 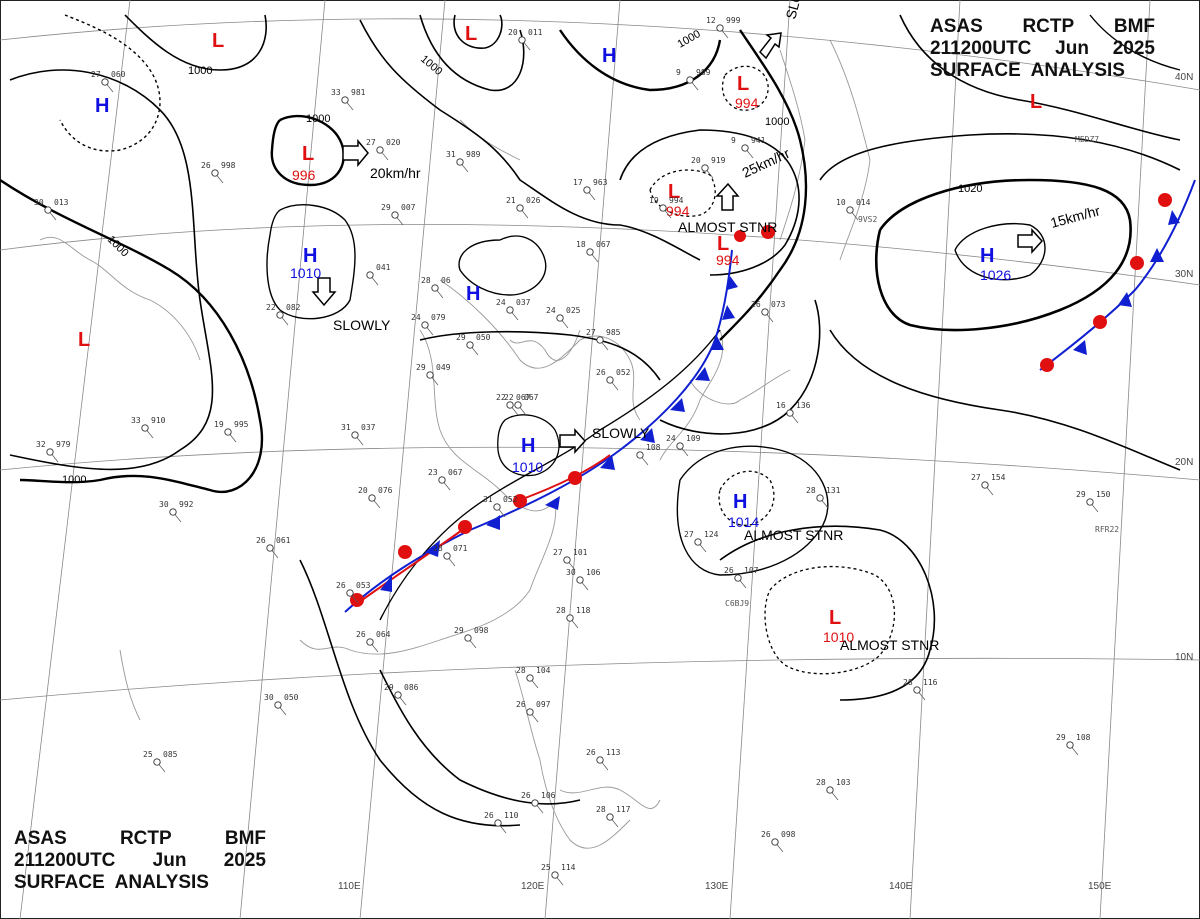 What do you see at coordinates (140, 861) in the screenshot?
I see `header-line-2: 211200UTC Jun 2025` at bounding box center [140, 861].